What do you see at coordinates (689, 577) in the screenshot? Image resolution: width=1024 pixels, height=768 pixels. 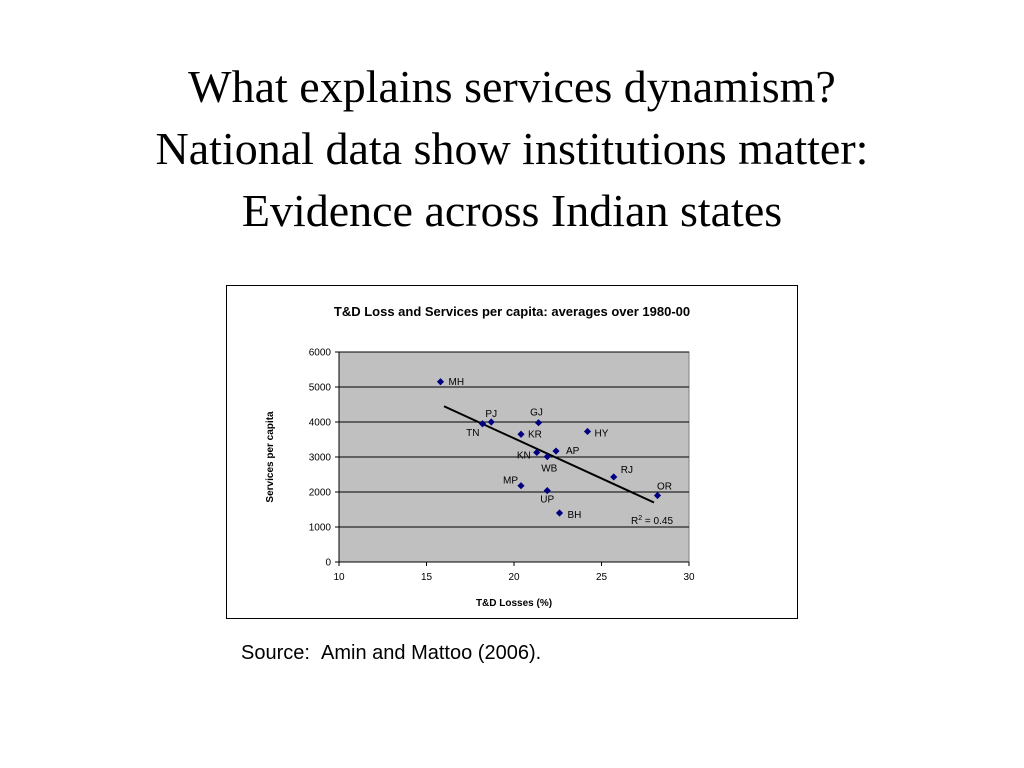 I see `x-tick-label: 30` at bounding box center [689, 577].